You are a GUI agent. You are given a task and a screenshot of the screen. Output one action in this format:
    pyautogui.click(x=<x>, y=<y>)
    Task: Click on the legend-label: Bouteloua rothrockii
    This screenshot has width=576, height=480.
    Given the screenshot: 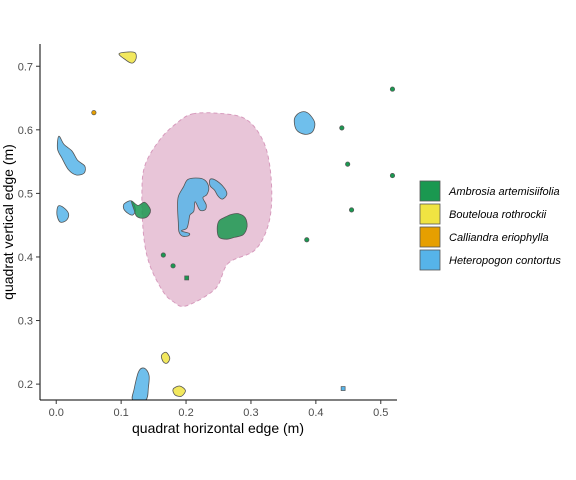 What is the action you would take?
    pyautogui.click(x=498, y=215)
    